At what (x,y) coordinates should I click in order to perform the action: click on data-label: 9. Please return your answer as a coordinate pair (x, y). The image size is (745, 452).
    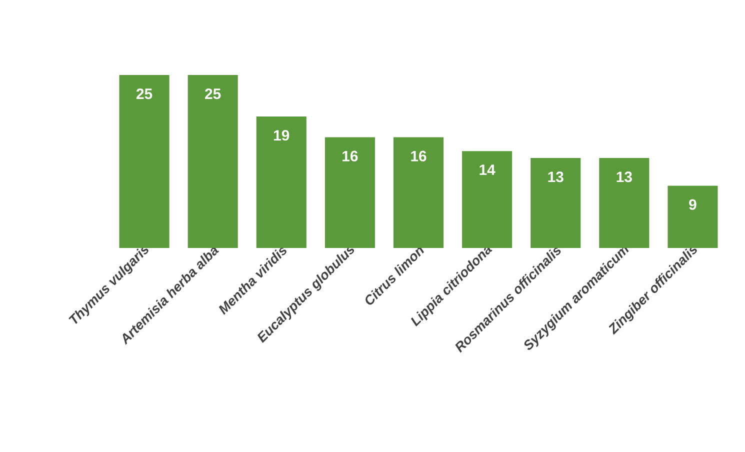
    Looking at the image, I should click on (692, 204).